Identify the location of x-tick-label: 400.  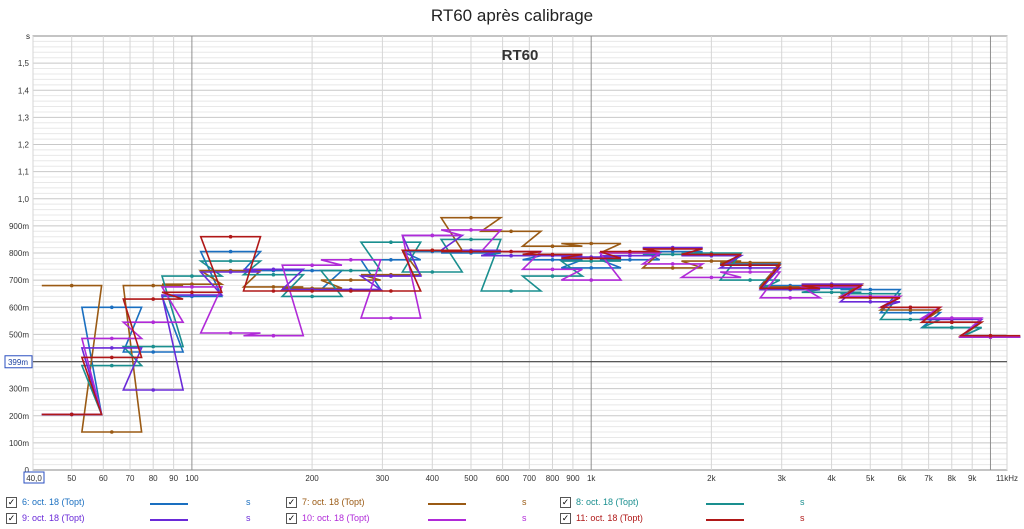
(433, 478).